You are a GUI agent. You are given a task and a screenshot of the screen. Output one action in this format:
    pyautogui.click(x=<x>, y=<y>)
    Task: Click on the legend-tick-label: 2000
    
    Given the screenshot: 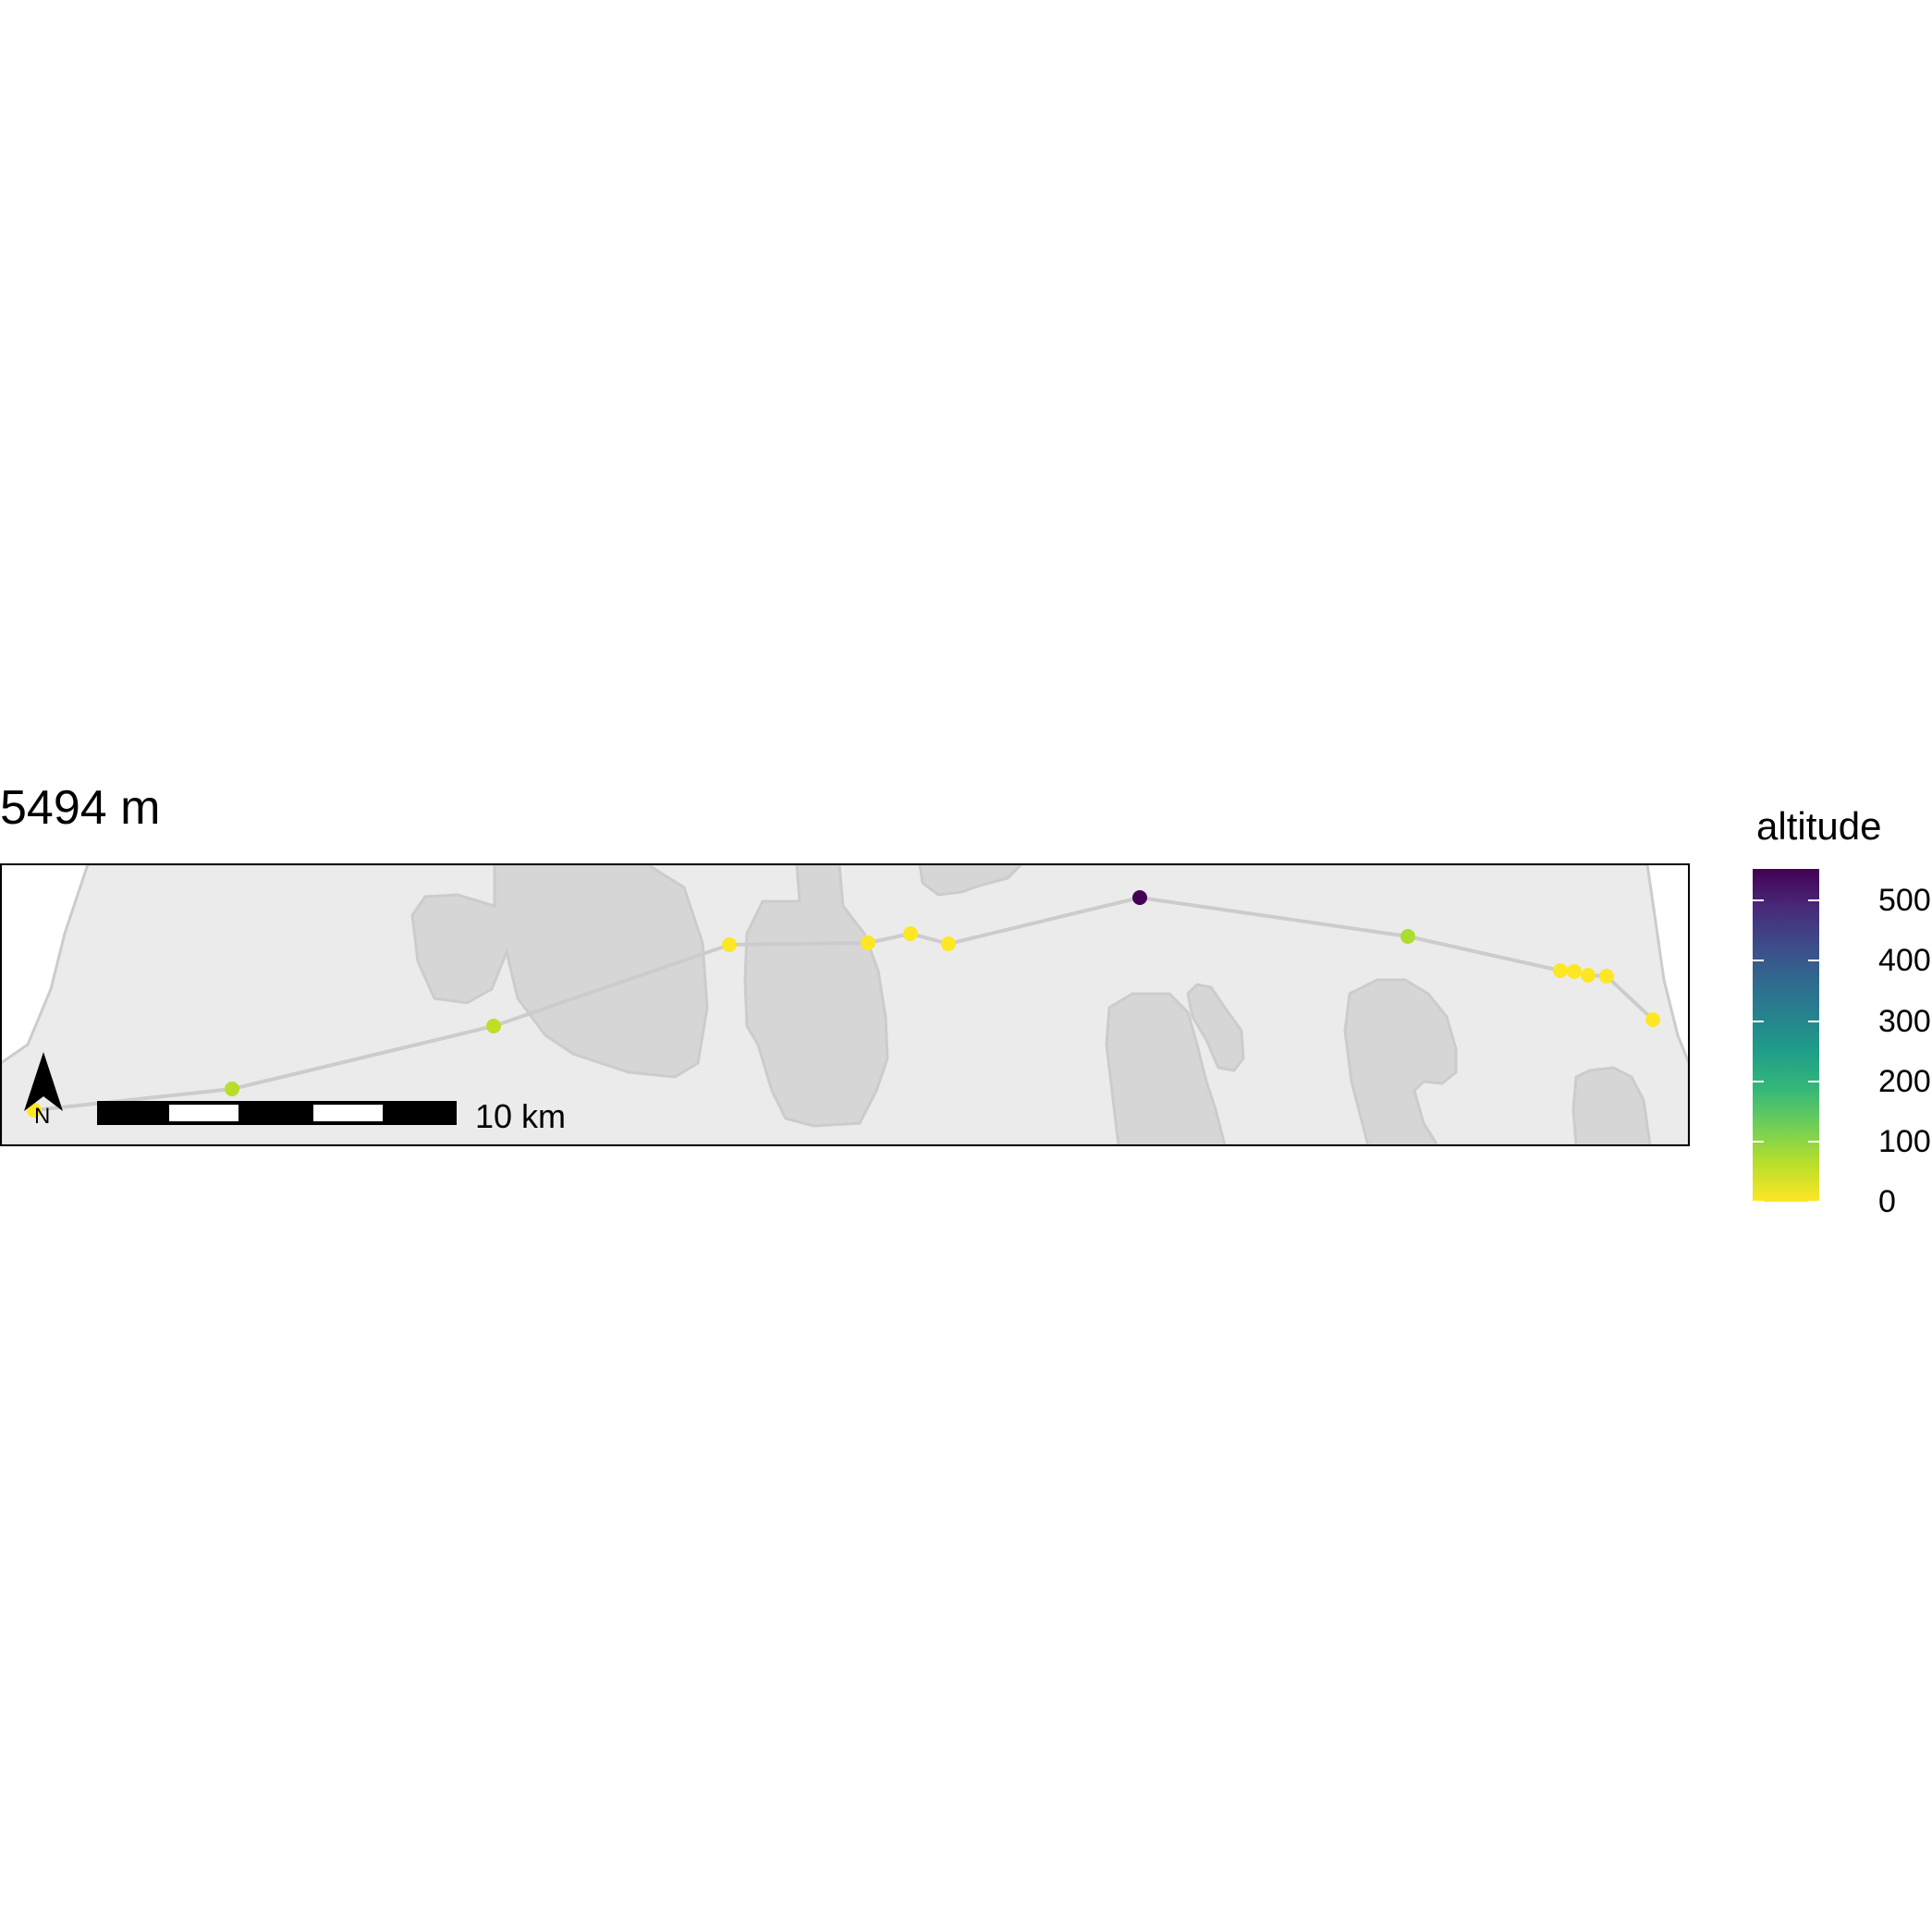 What is the action you would take?
    pyautogui.click(x=1905, y=1081)
    